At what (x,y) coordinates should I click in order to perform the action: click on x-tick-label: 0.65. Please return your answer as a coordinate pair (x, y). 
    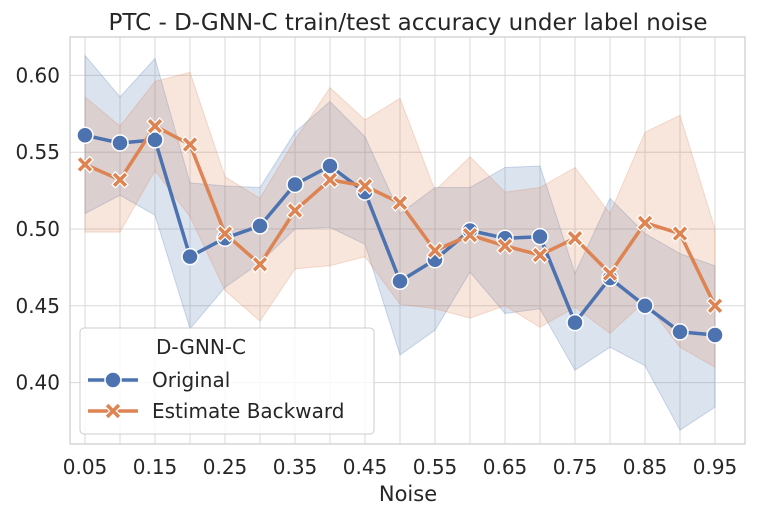
    Looking at the image, I should click on (505, 467).